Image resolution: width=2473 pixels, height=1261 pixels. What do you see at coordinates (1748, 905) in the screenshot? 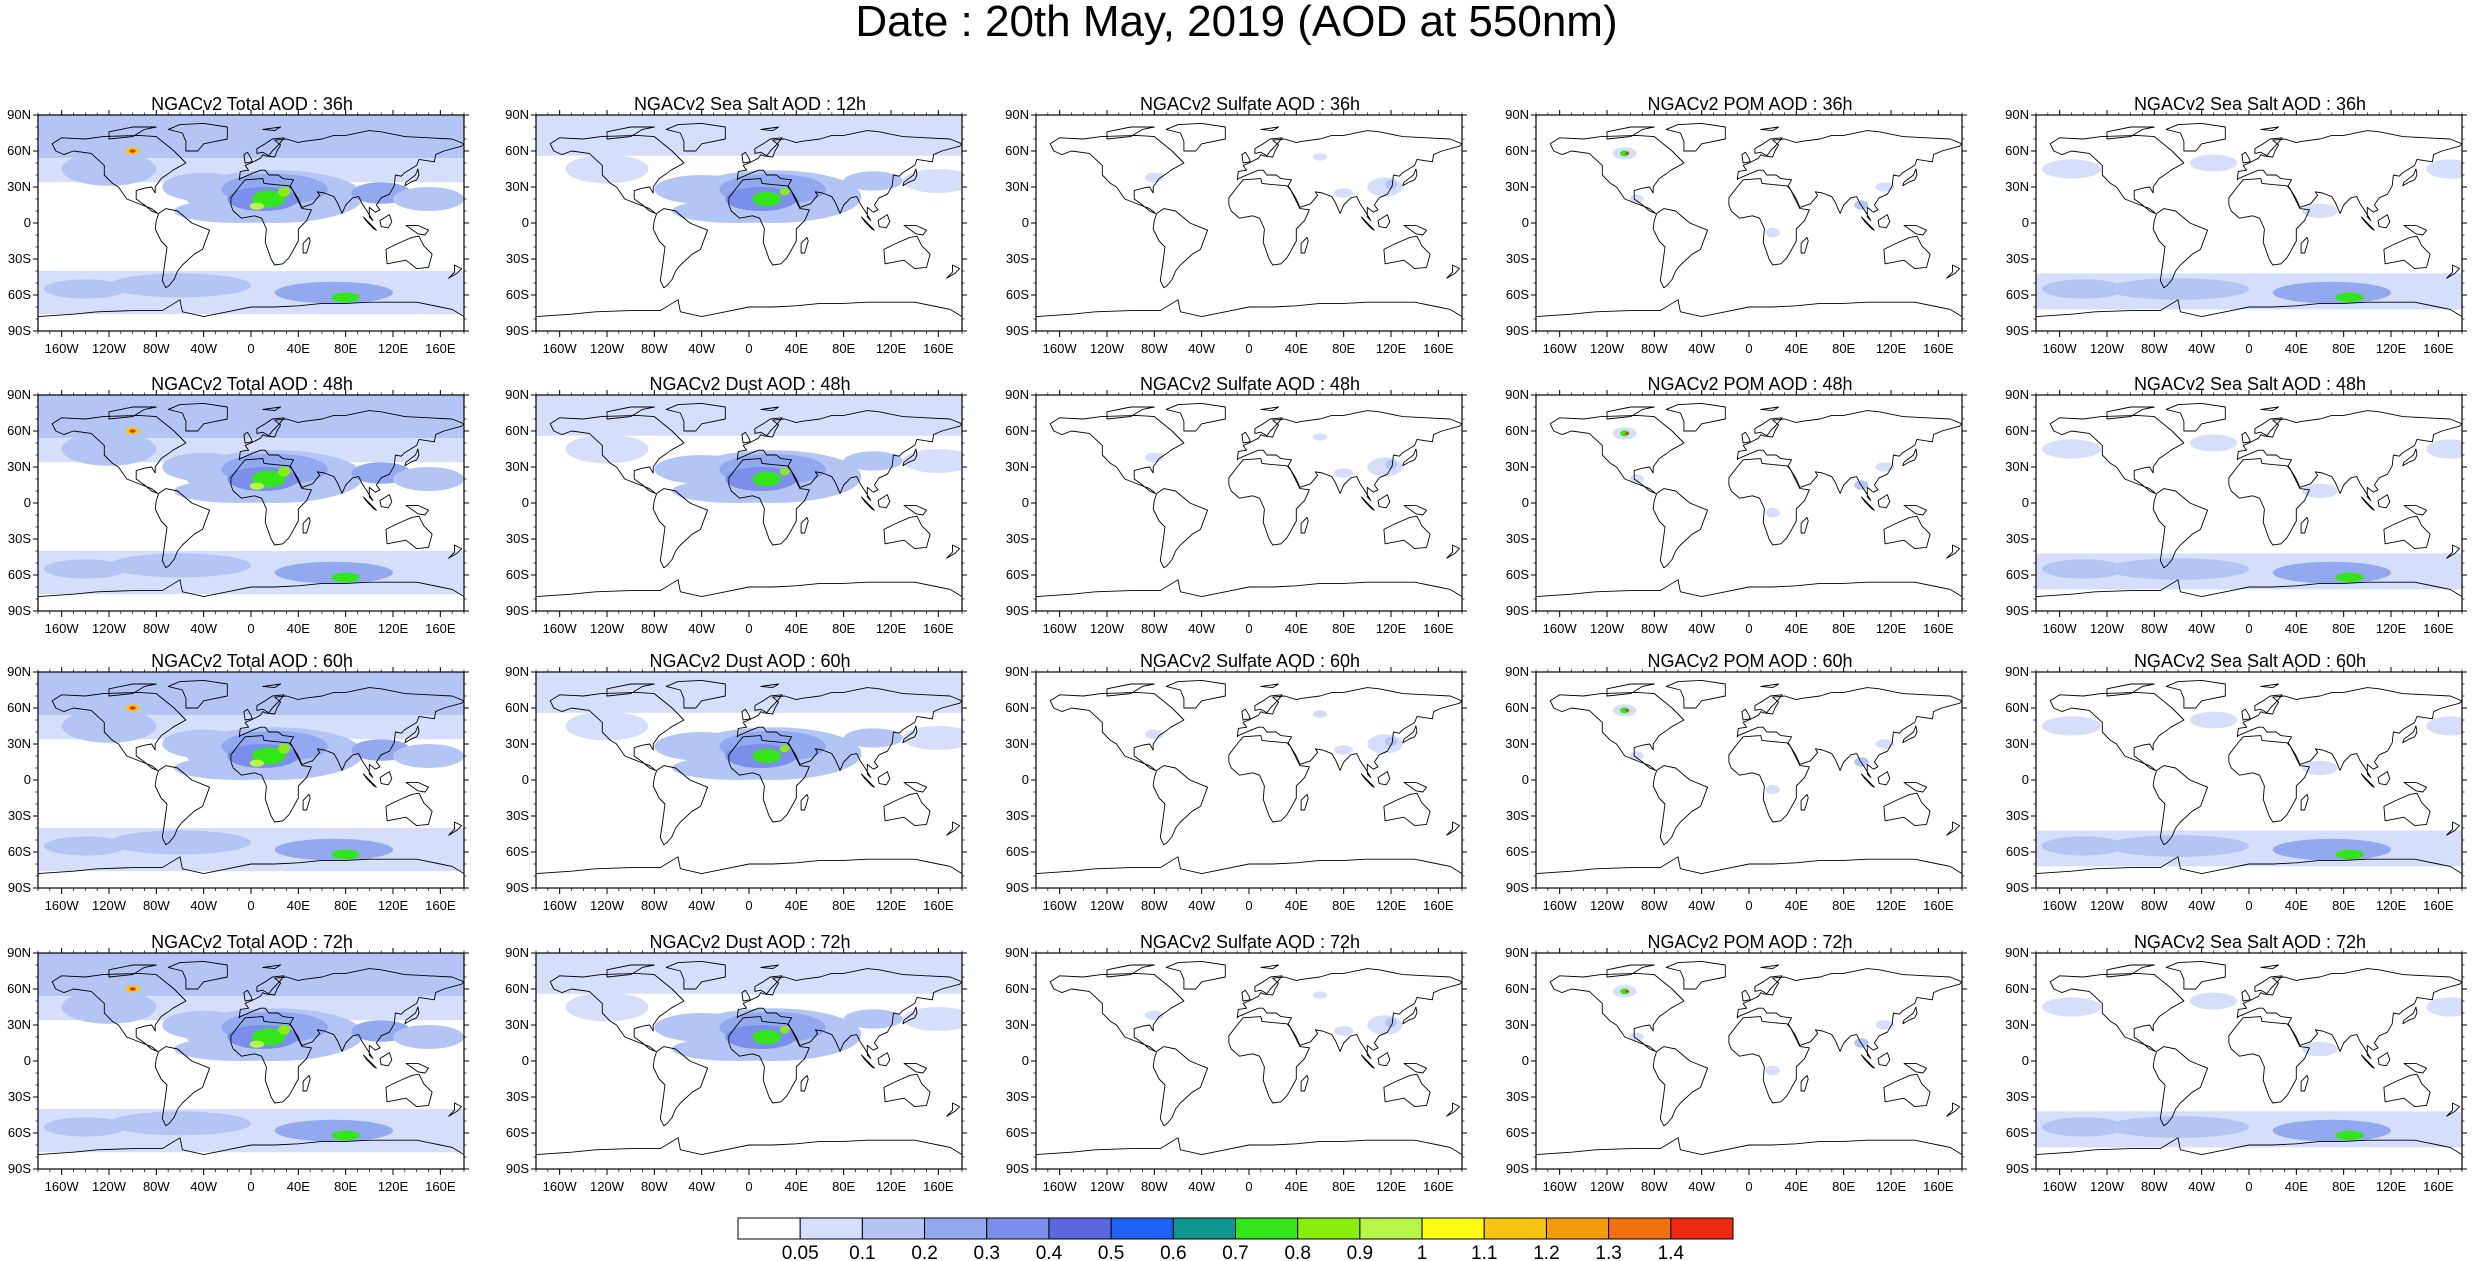
I see `lon-tick-label: 0` at bounding box center [1748, 905].